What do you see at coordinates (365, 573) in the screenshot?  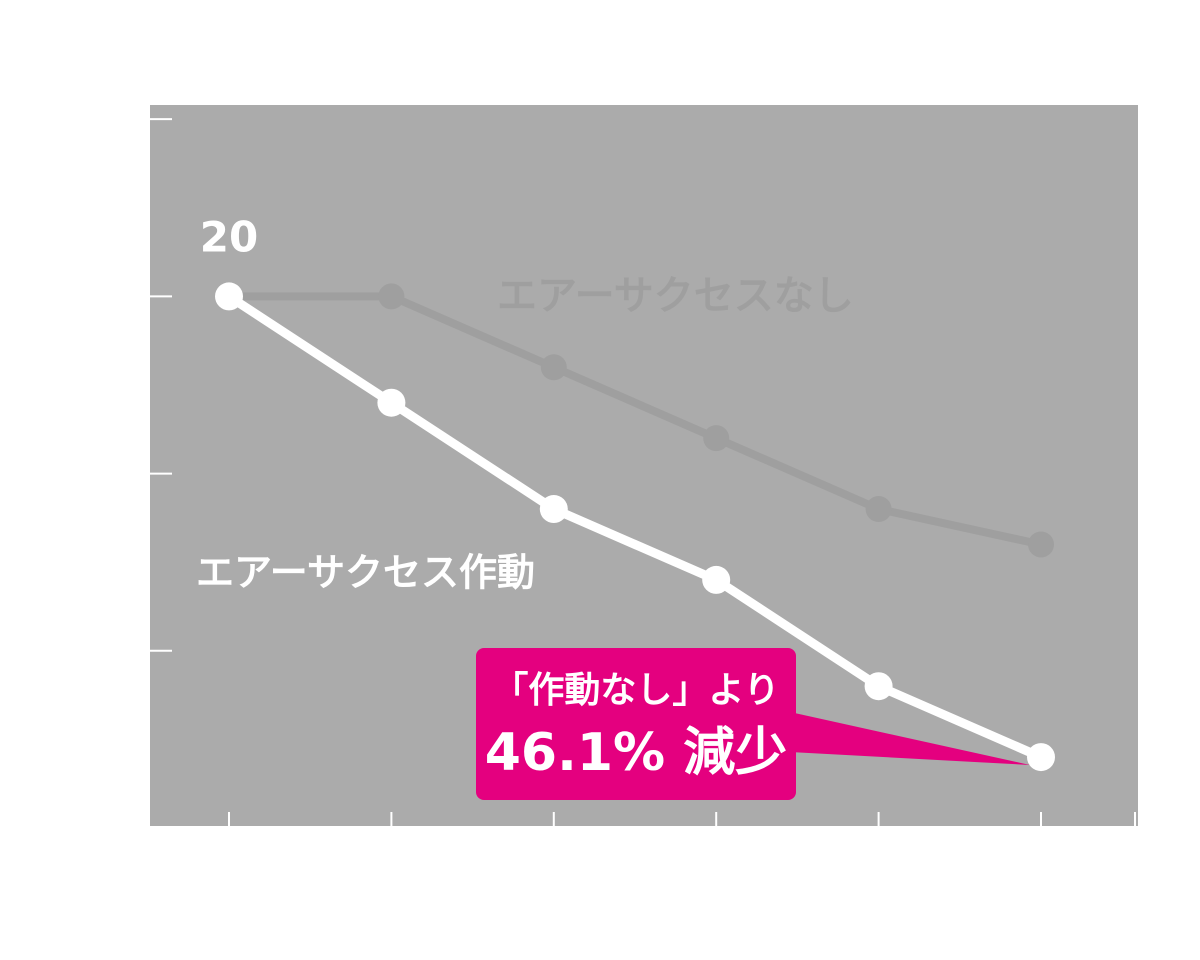 I see `series-label: エアーサクセス作動` at bounding box center [365, 573].